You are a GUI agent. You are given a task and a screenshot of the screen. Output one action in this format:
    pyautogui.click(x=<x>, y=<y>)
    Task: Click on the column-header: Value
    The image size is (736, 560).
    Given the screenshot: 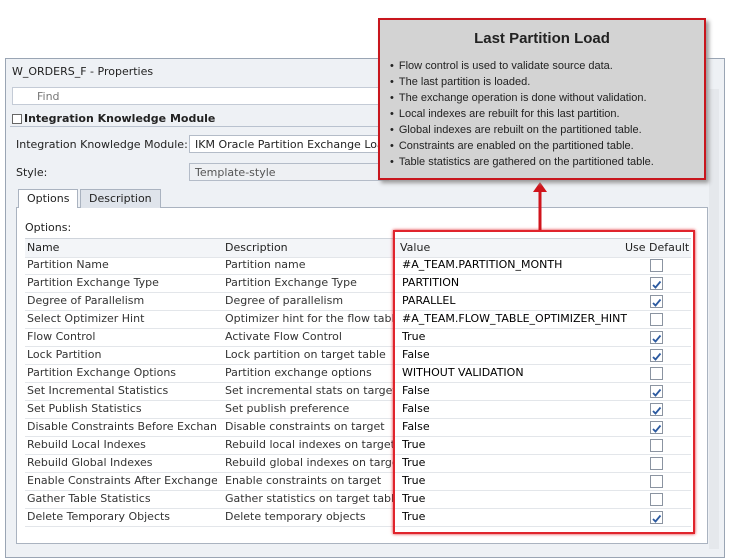 What is the action you would take?
    pyautogui.click(x=415, y=247)
    